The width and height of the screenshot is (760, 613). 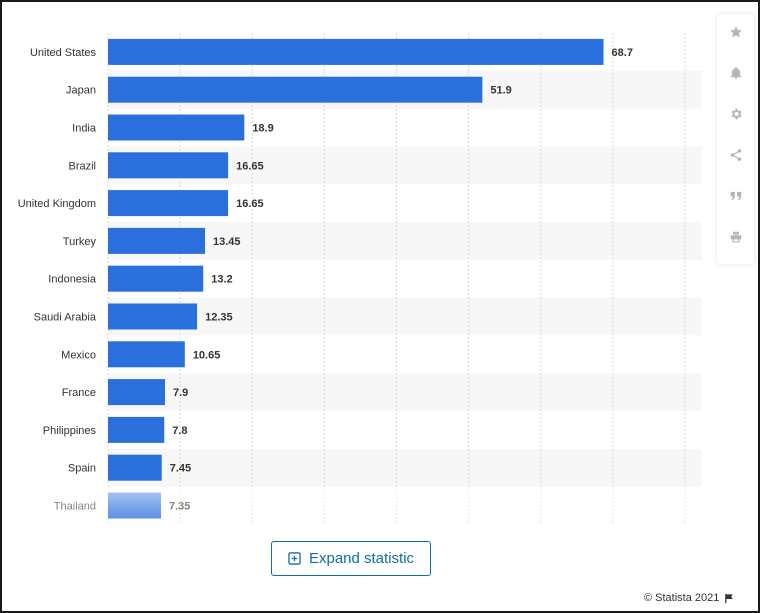 I want to click on star-button, so click(x=735, y=32).